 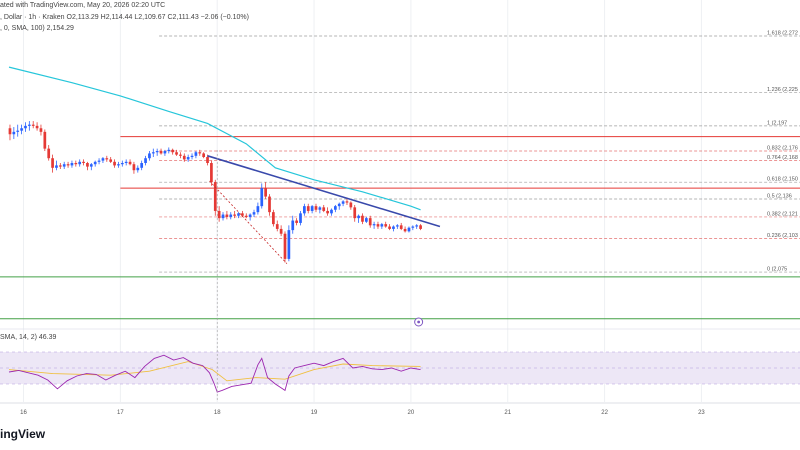 I want to click on x-tick-label: 18, so click(x=217, y=413).